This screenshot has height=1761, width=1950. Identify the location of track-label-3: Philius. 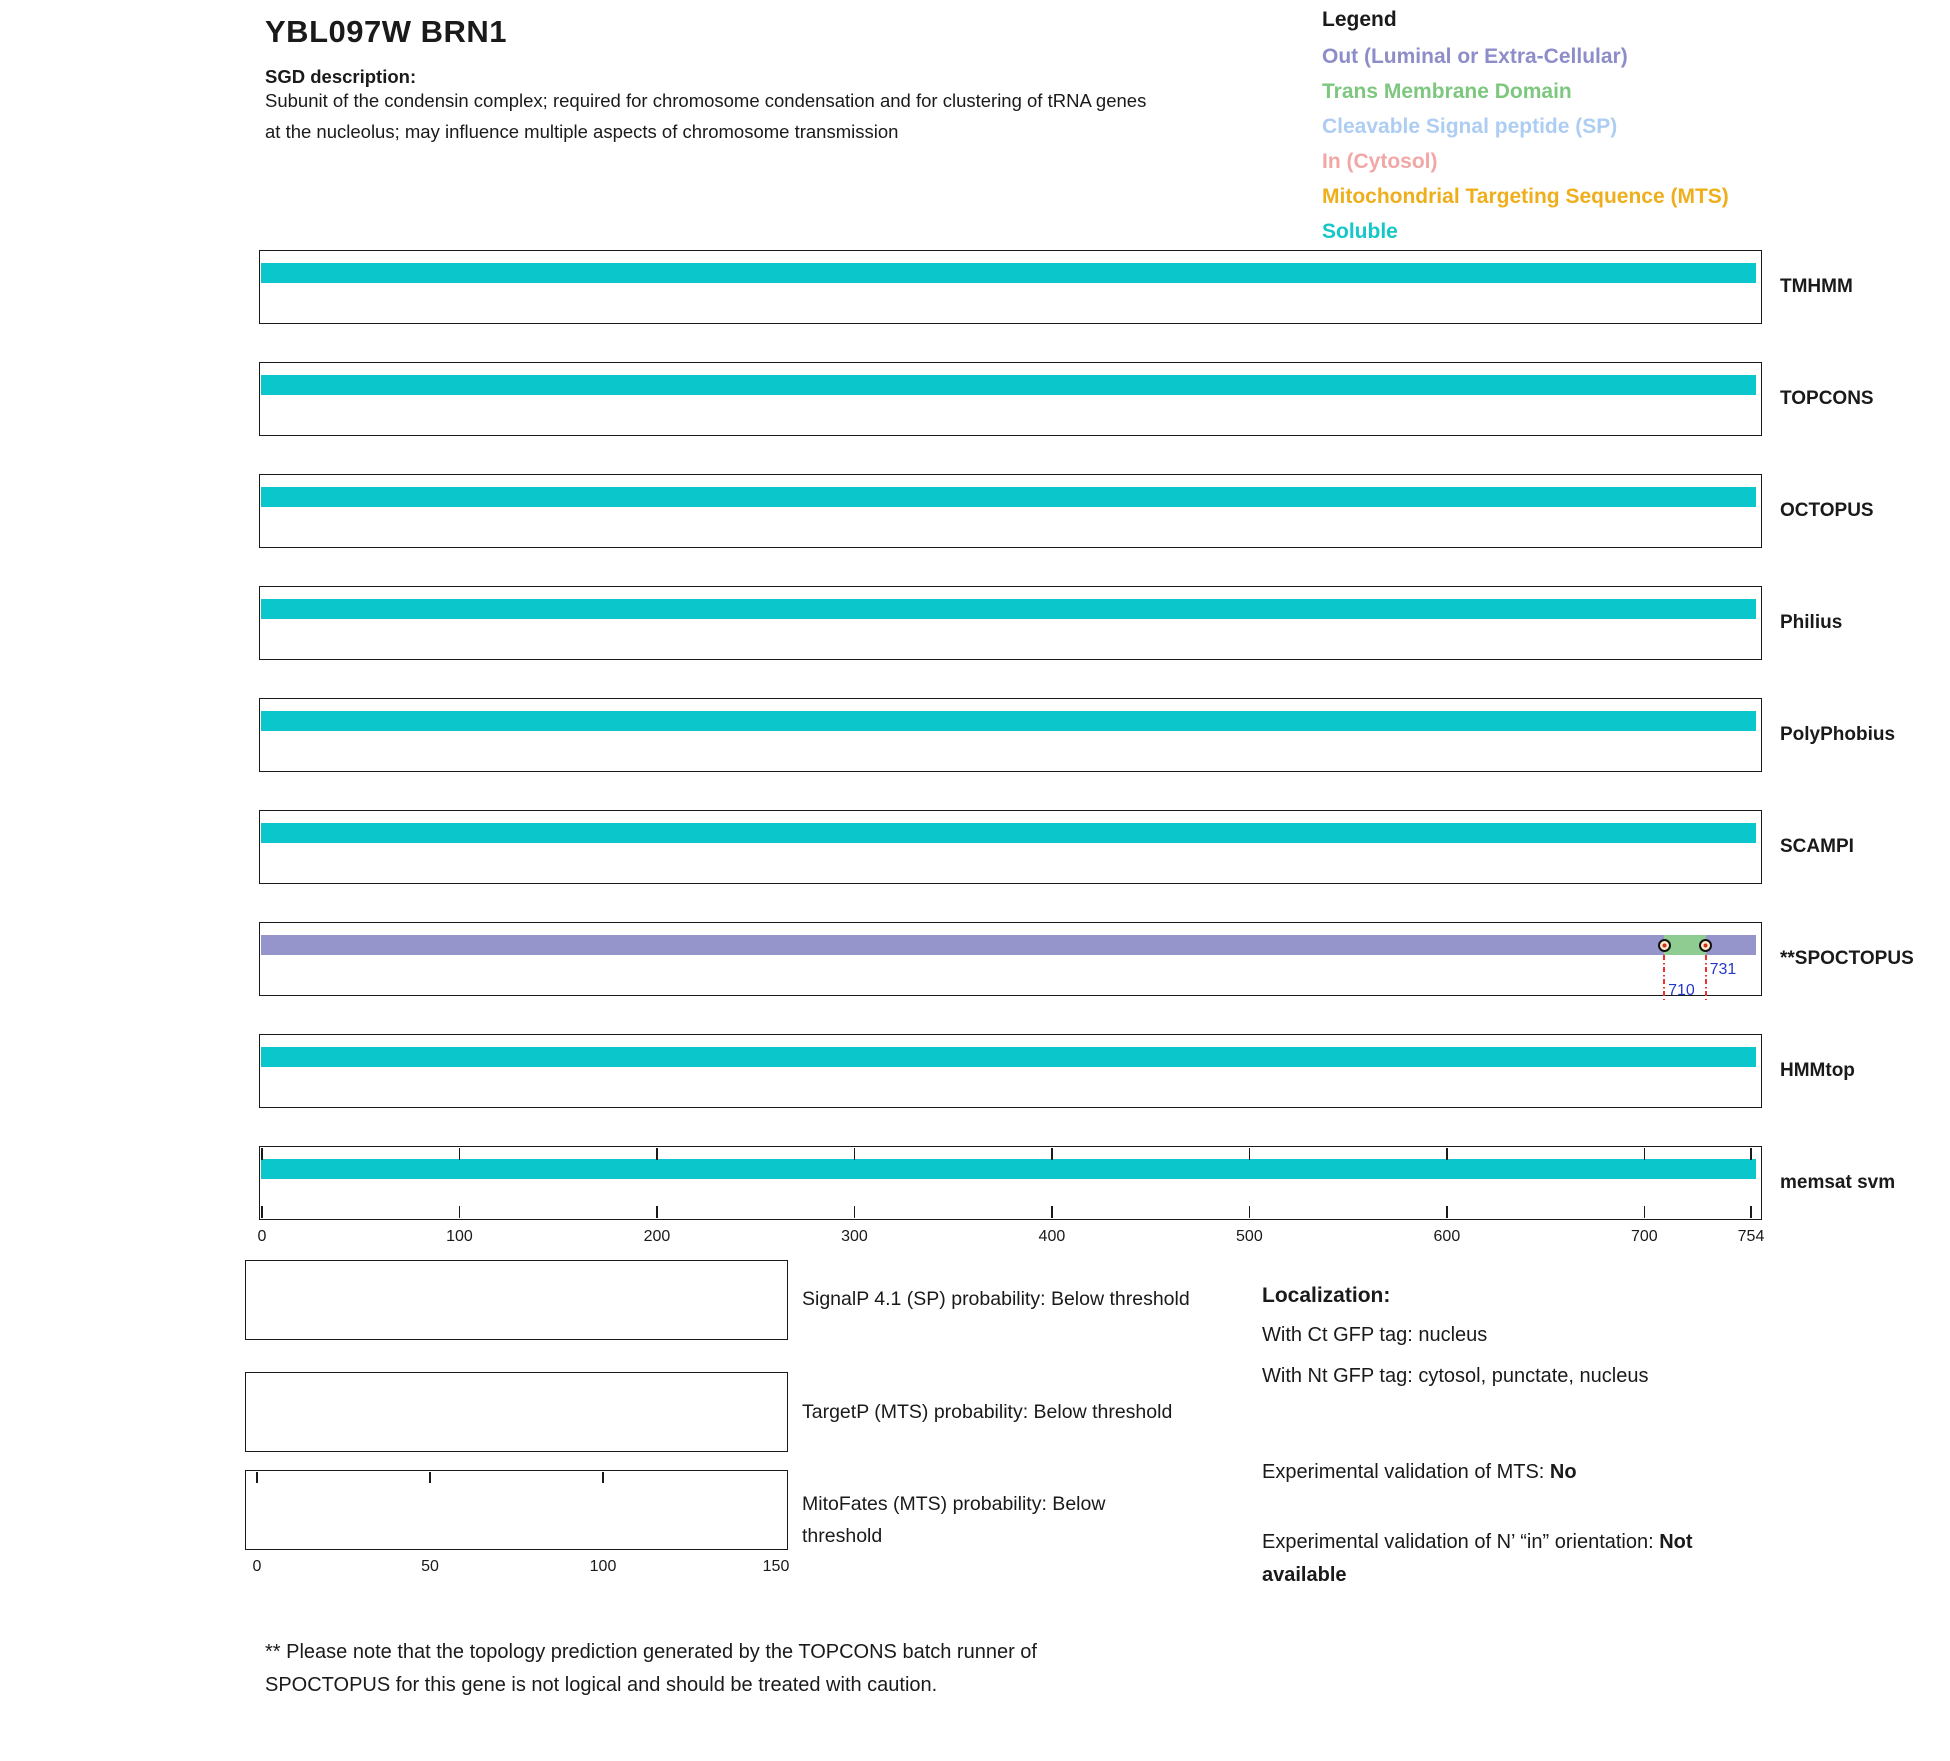
(1811, 622).